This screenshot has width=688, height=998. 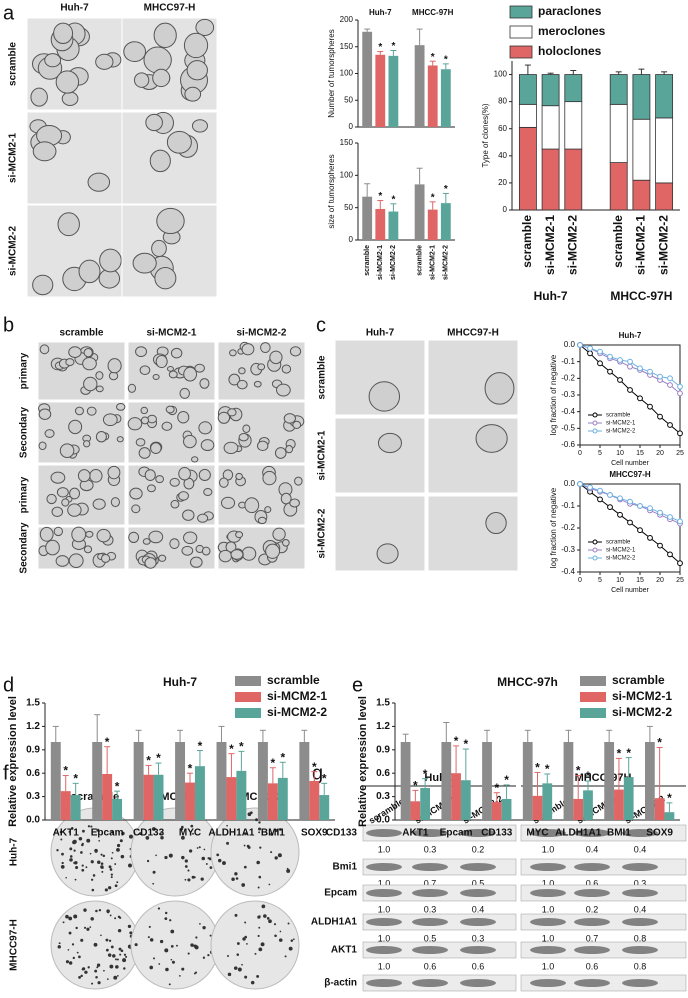 I want to click on row-label: Huh-7, so click(x=14, y=851).